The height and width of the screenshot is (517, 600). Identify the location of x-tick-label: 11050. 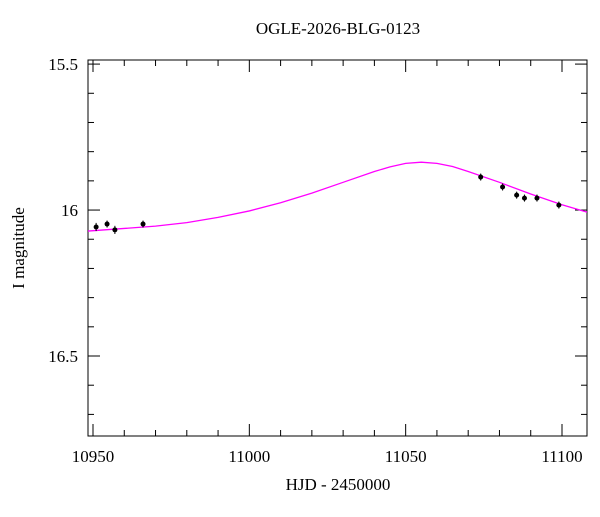
(406, 456).